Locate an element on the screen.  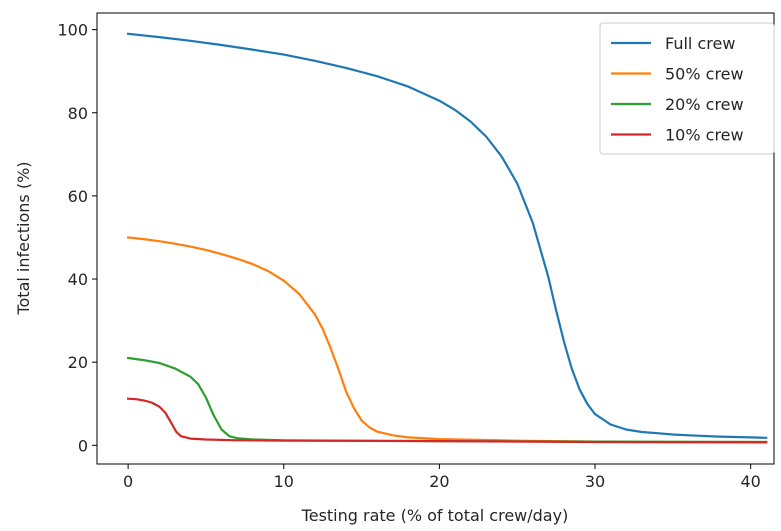
y-tick-label: 100 is located at coordinates (72, 30).